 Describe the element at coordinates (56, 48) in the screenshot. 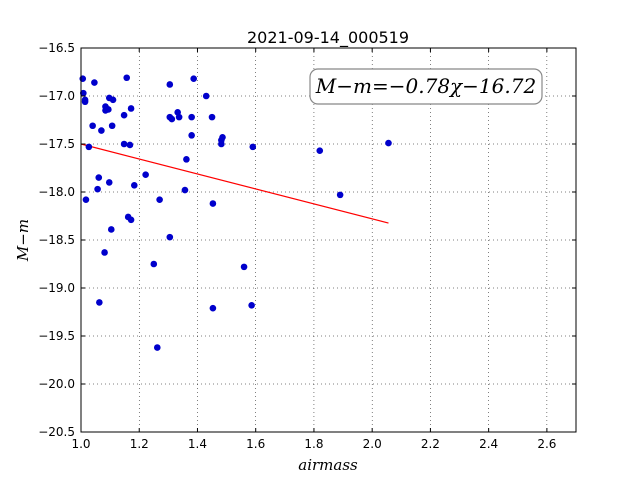

I see `y-tick-label: −16.5` at that location.